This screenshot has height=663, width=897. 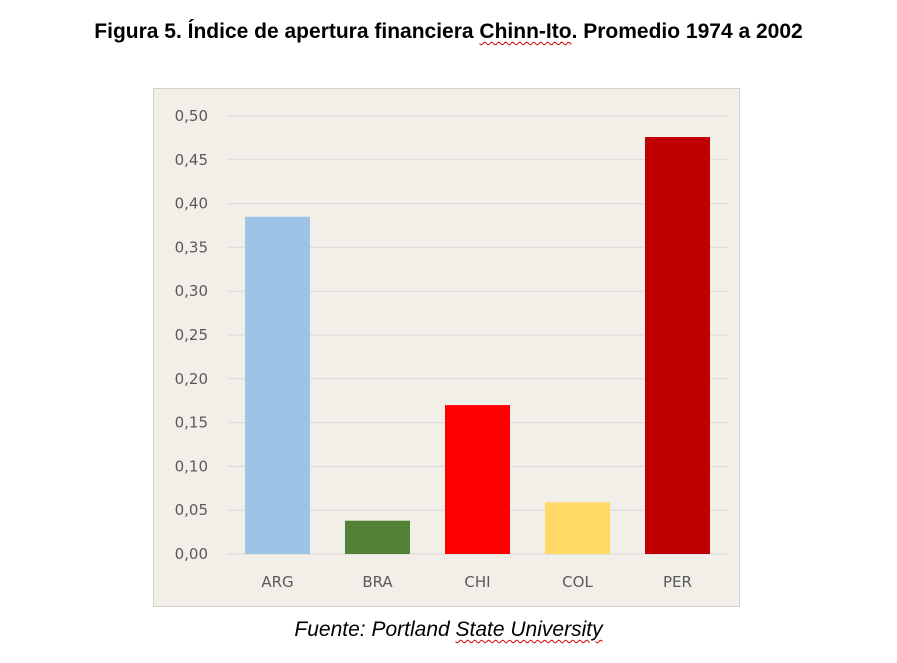 I want to click on y-tick-label: 0,00, so click(x=191, y=554).